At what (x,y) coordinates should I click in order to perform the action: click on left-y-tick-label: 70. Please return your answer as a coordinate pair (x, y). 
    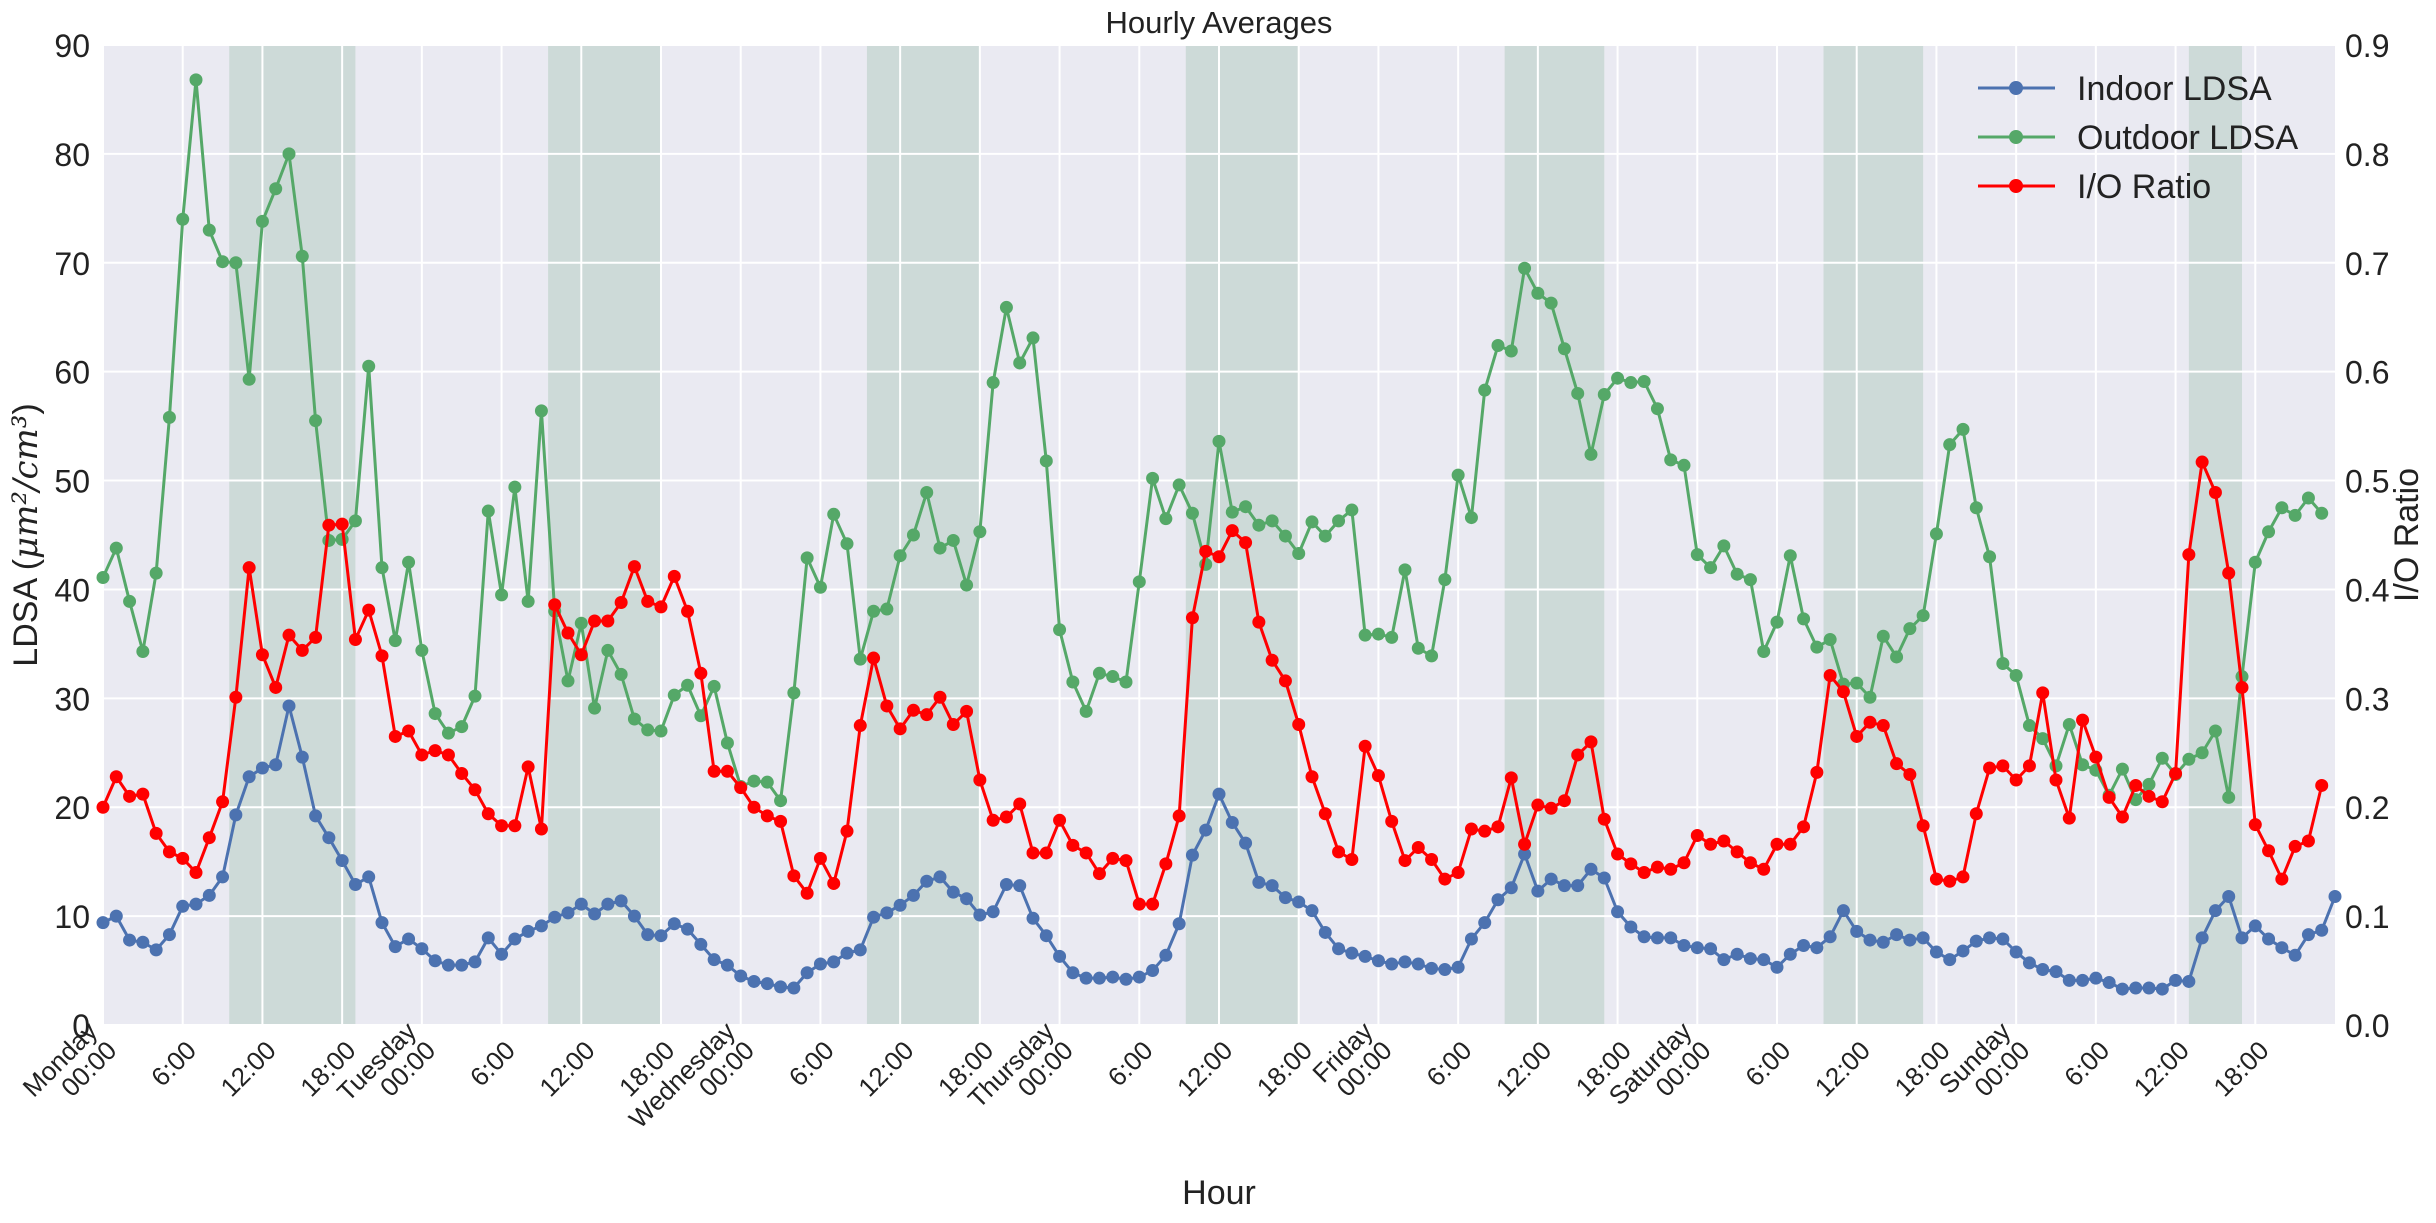
    Looking at the image, I should click on (72, 264).